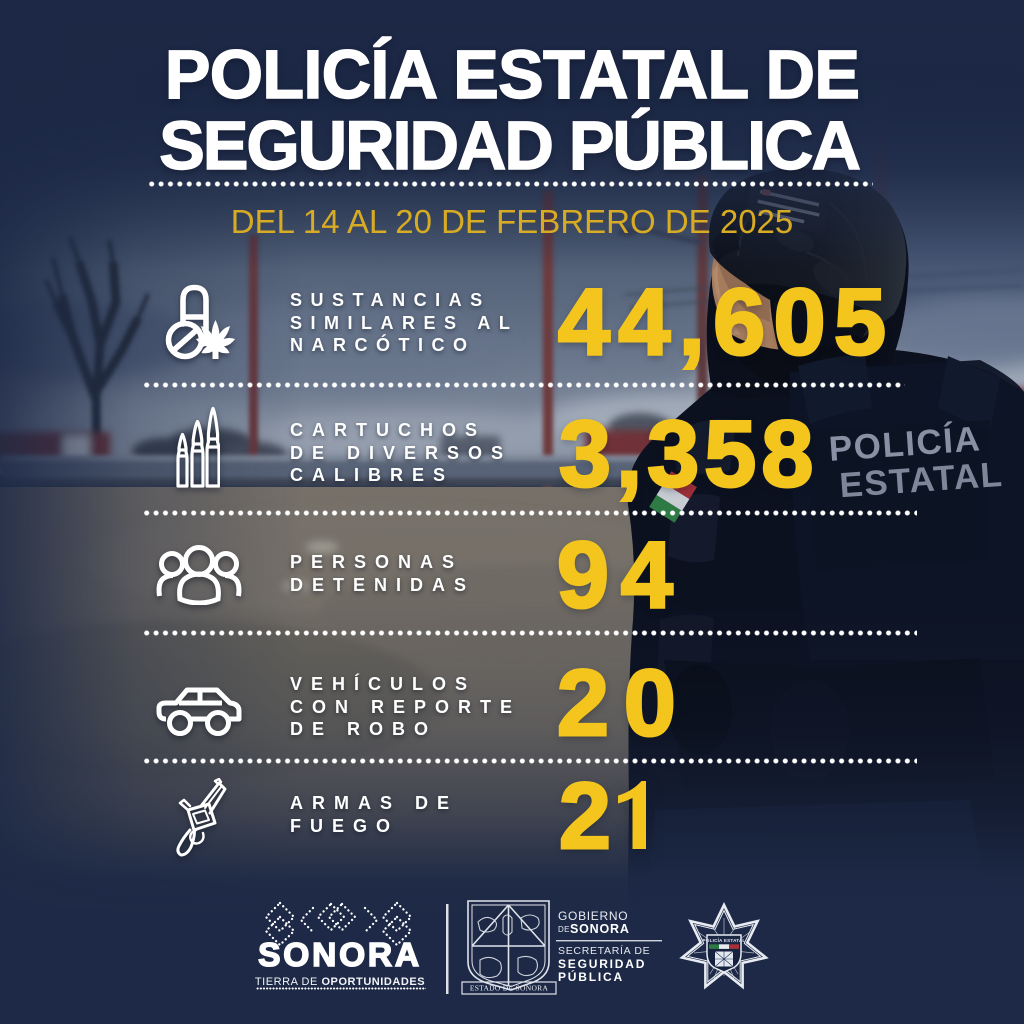  What do you see at coordinates (600, 929) in the screenshot?
I see `svg-text: SONORA` at bounding box center [600, 929].